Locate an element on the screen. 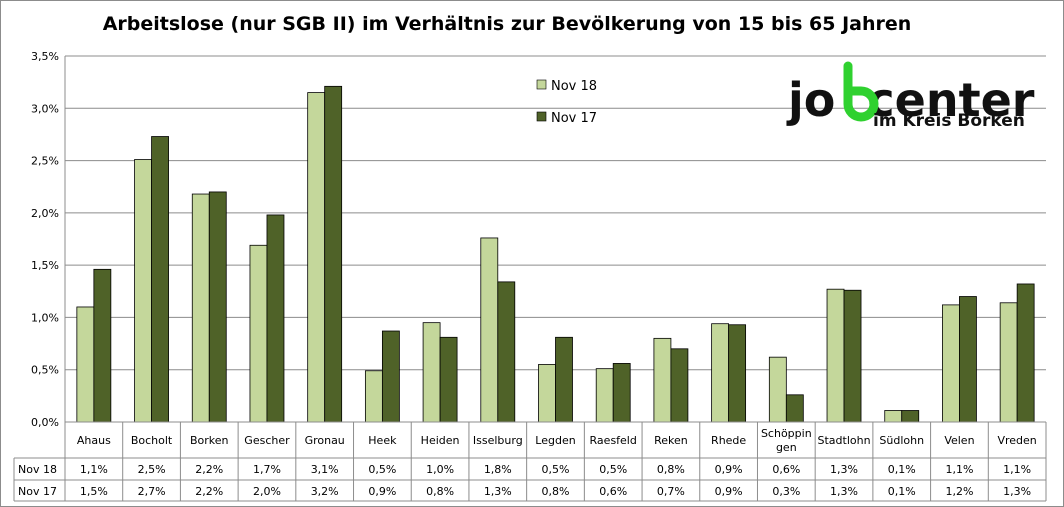  table-cell: 3,2% is located at coordinates (325, 491).